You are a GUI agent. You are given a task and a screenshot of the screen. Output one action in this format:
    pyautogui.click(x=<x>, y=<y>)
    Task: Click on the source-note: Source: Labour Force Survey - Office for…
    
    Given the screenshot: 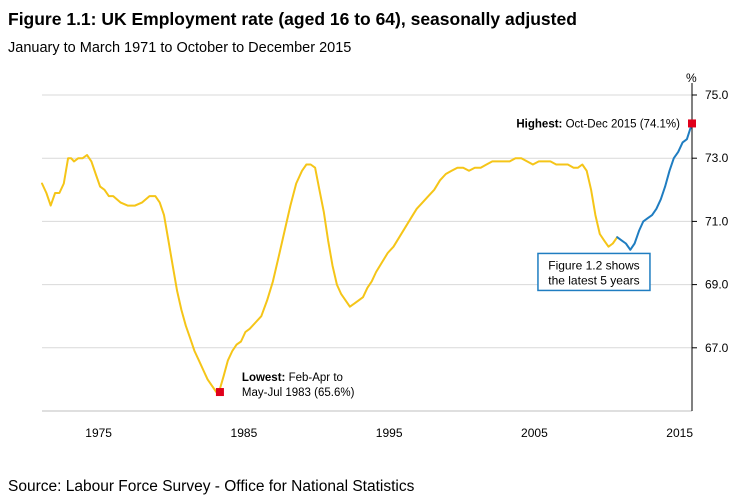 What is the action you would take?
    pyautogui.click(x=211, y=486)
    